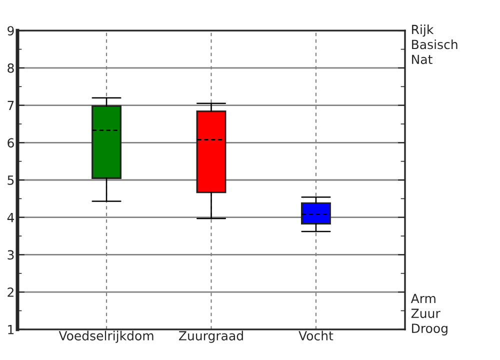  Describe the element at coordinates (11, 68) in the screenshot. I see `y-tick-label: 8` at that location.